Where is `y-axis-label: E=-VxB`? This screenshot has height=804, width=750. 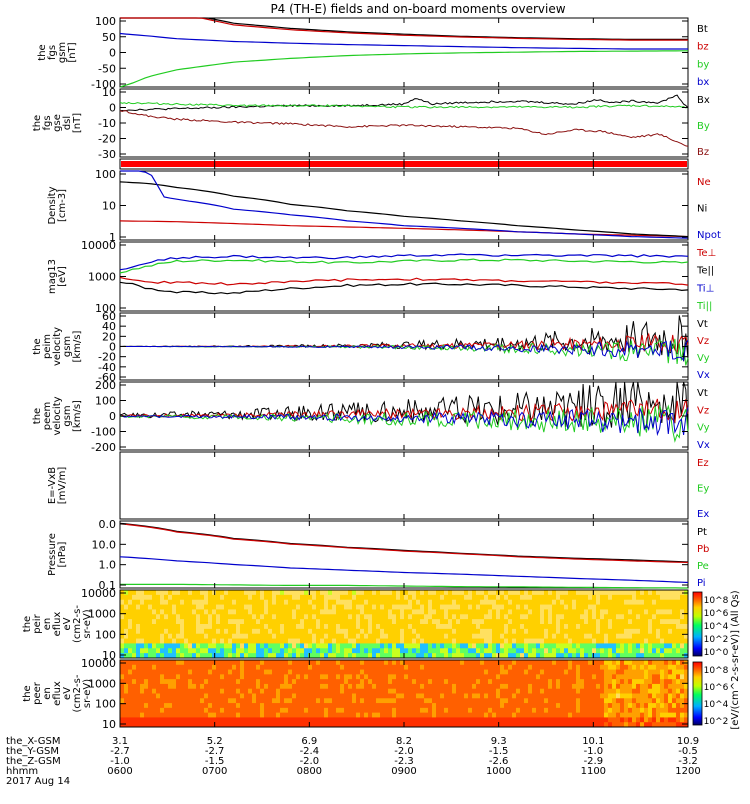 y-axis-label: E=-VxB is located at coordinates (52, 485).